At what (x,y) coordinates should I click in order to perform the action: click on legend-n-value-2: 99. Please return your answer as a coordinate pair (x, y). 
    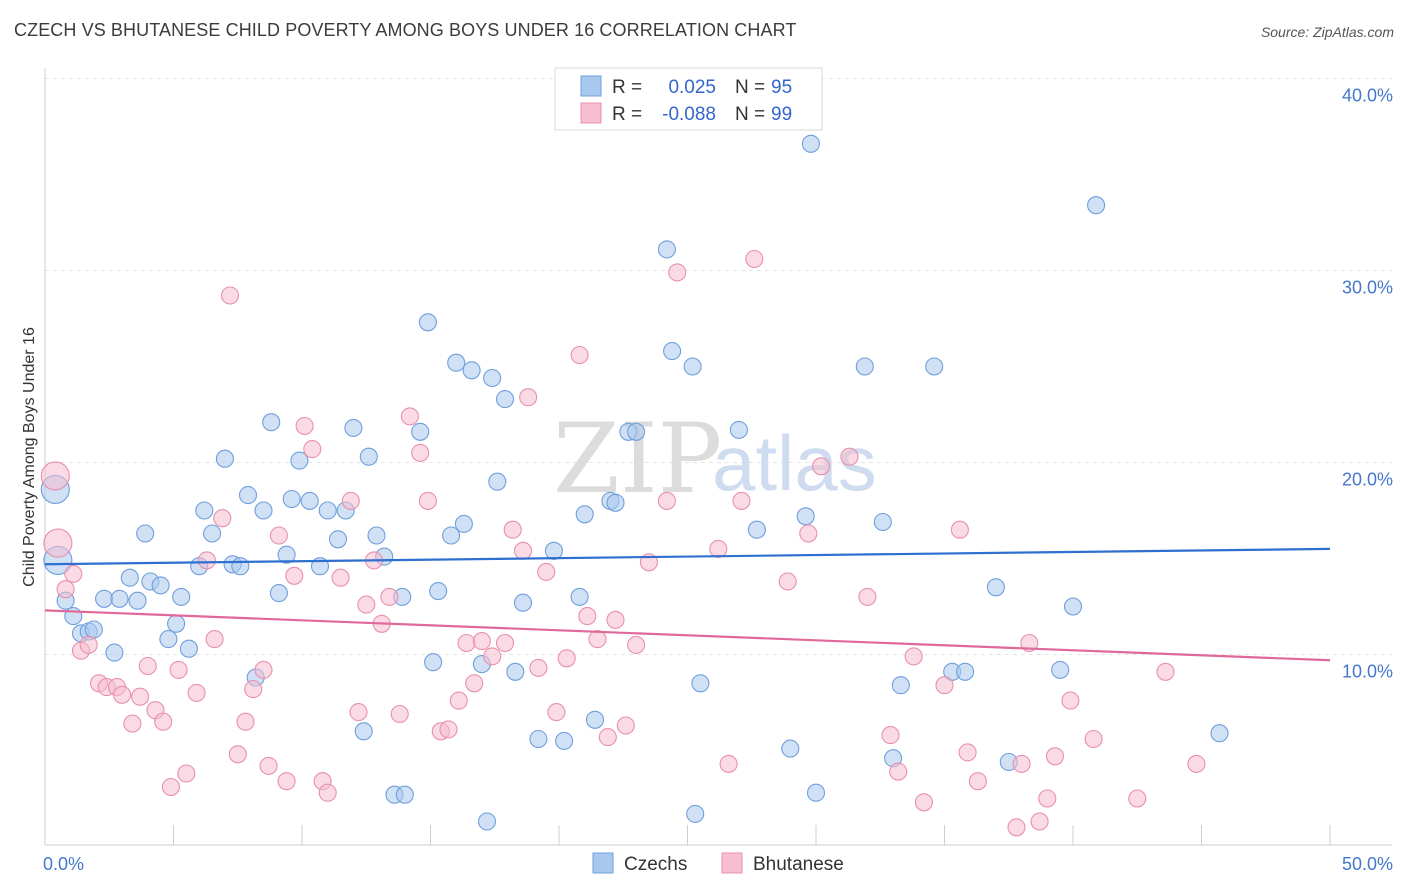
    Looking at the image, I should click on (781, 114).